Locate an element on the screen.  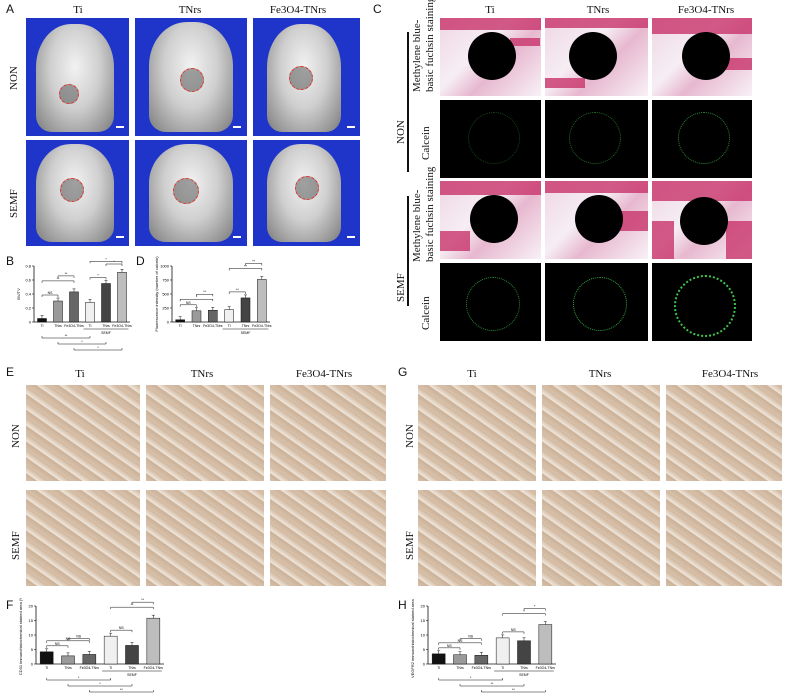
microct-non-fe is located at coordinates (306, 77).